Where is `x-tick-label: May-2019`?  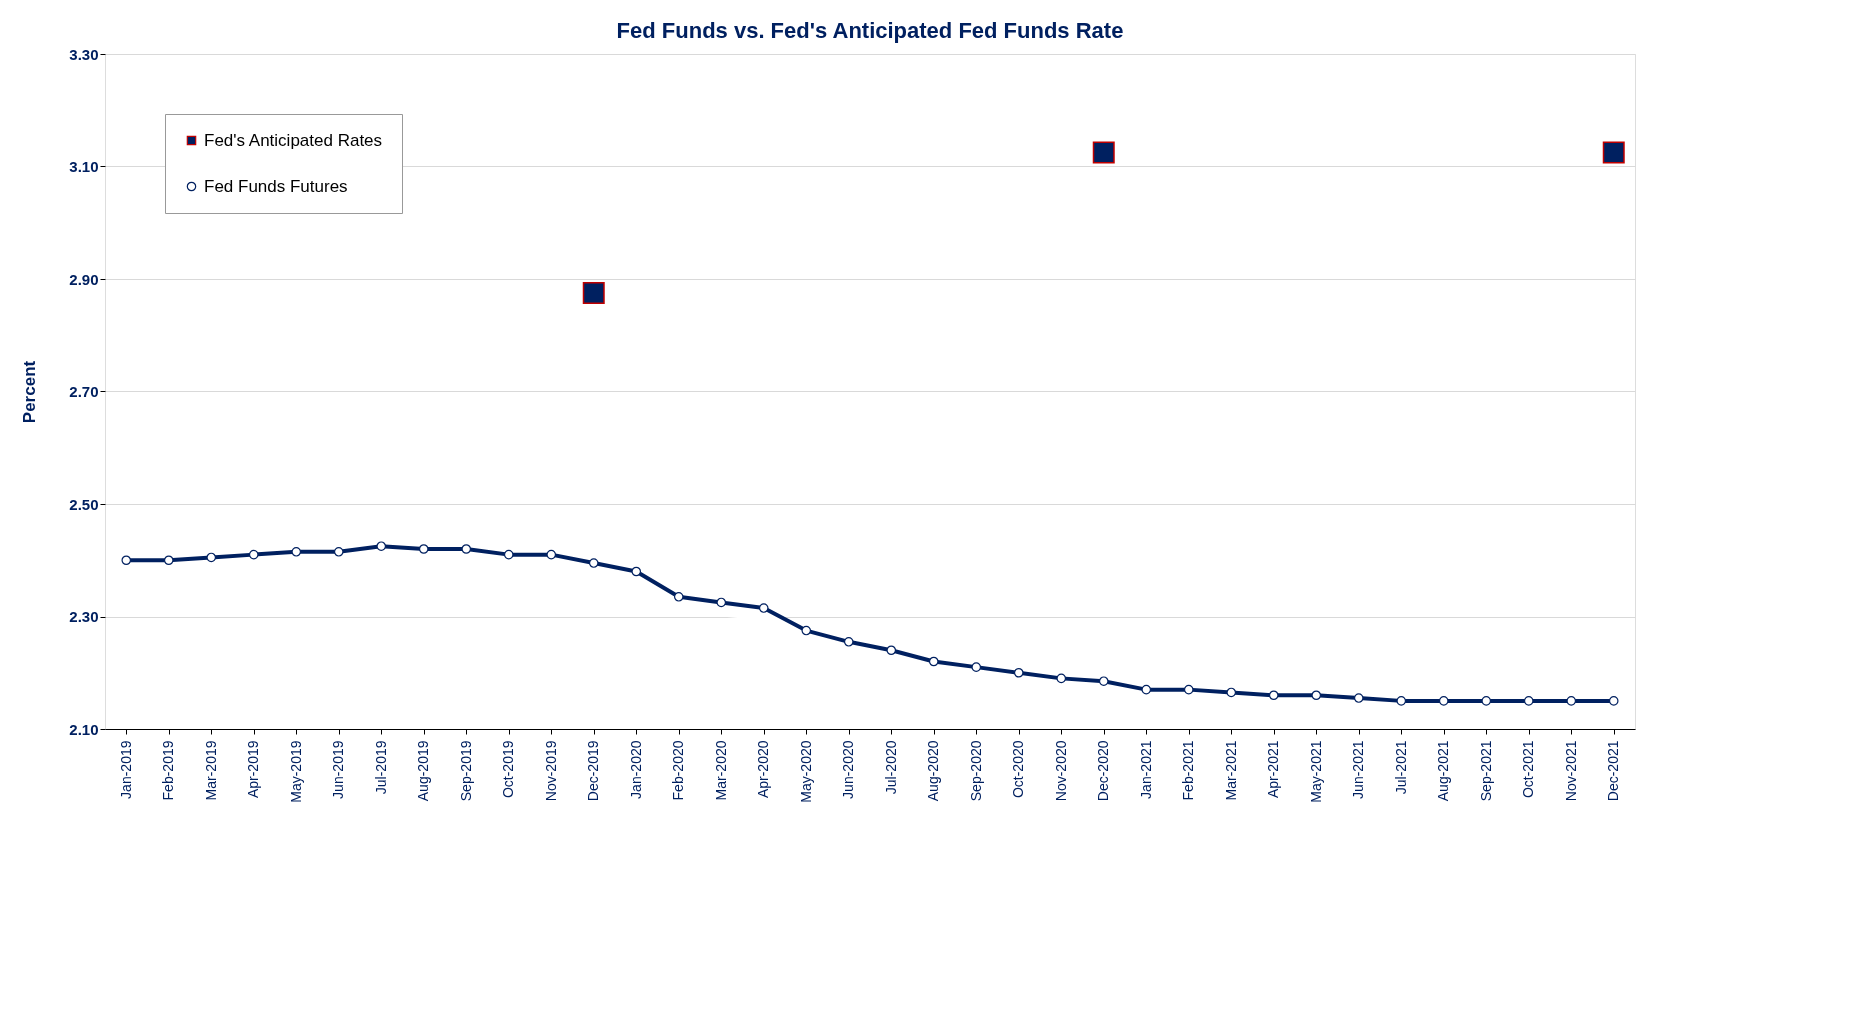 x-tick-label: May-2019 is located at coordinates (295, 771).